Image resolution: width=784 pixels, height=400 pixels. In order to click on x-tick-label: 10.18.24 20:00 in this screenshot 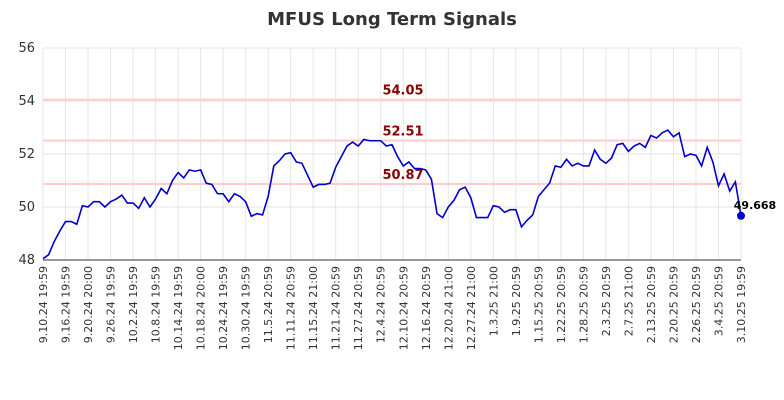, I will do `click(201, 308)`.